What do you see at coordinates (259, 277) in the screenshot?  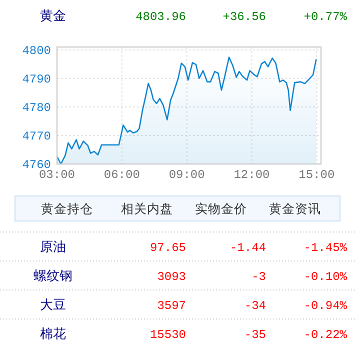 I see `data-label: -3` at bounding box center [259, 277].